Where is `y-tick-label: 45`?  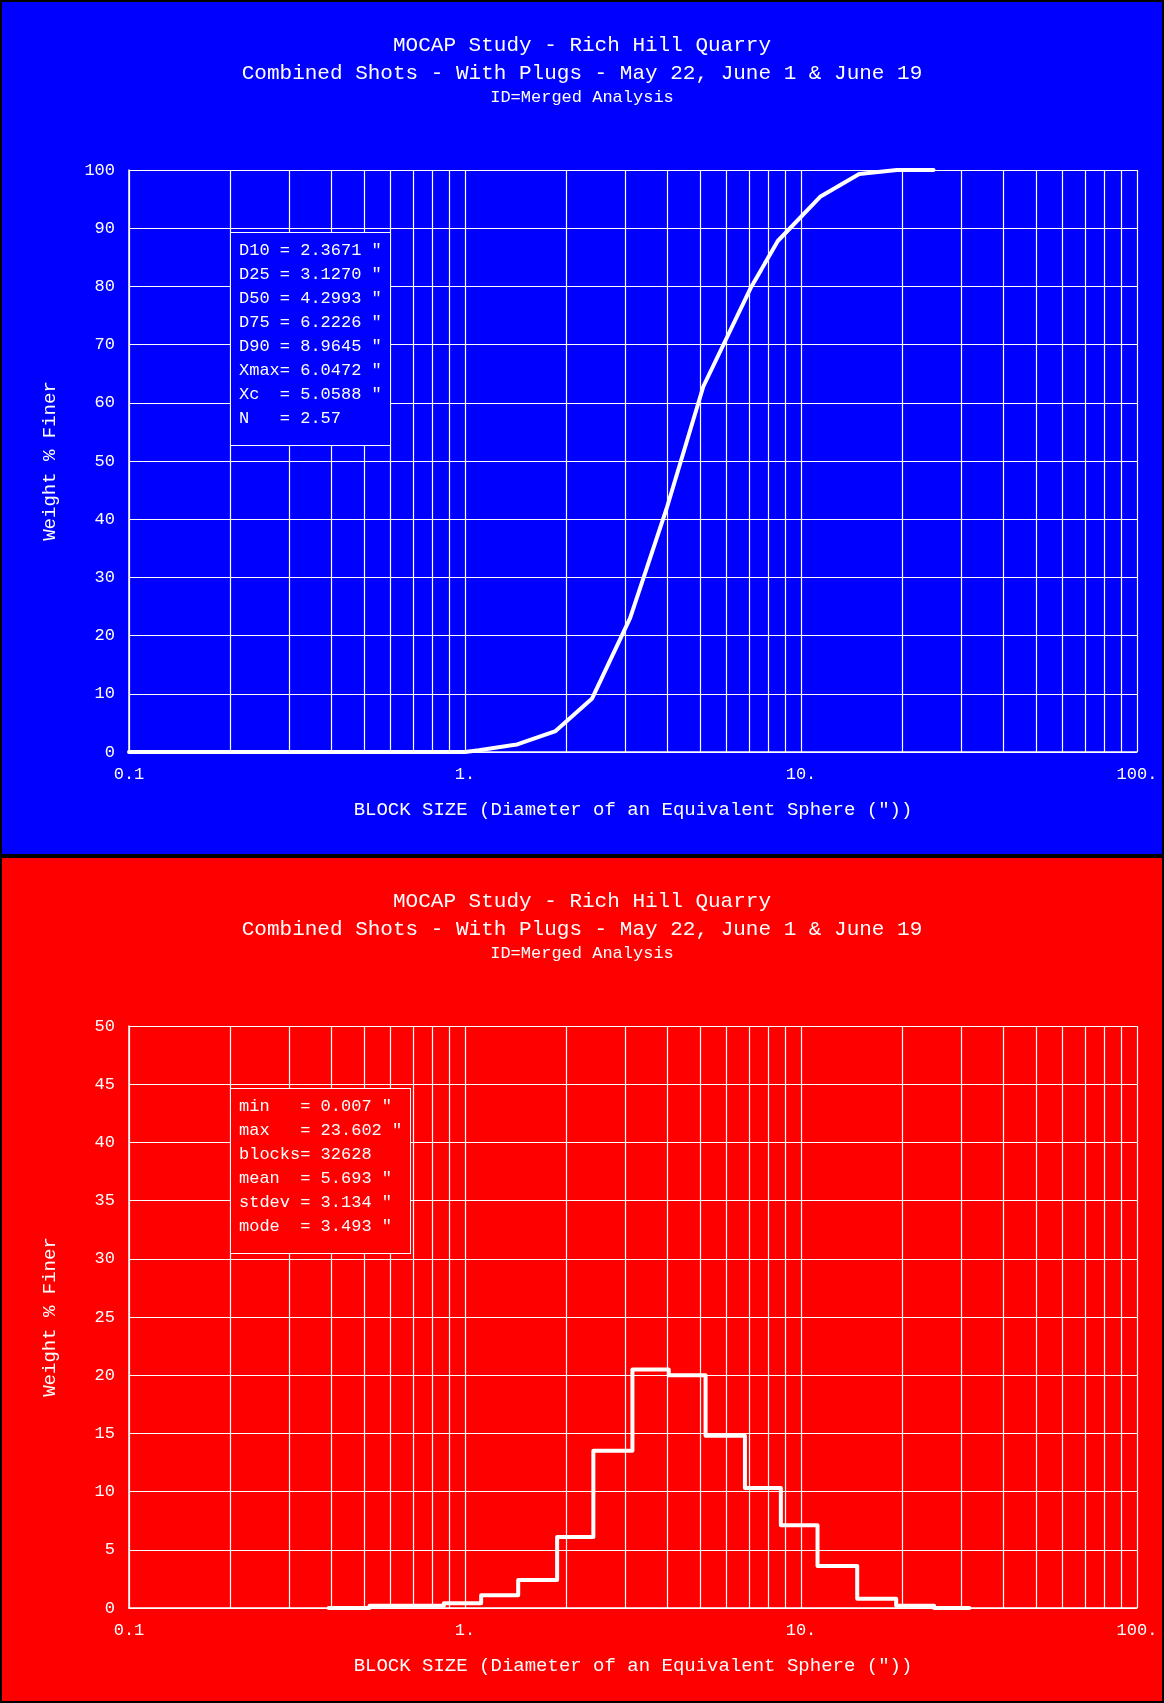 y-tick-label: 45 is located at coordinates (104, 1084).